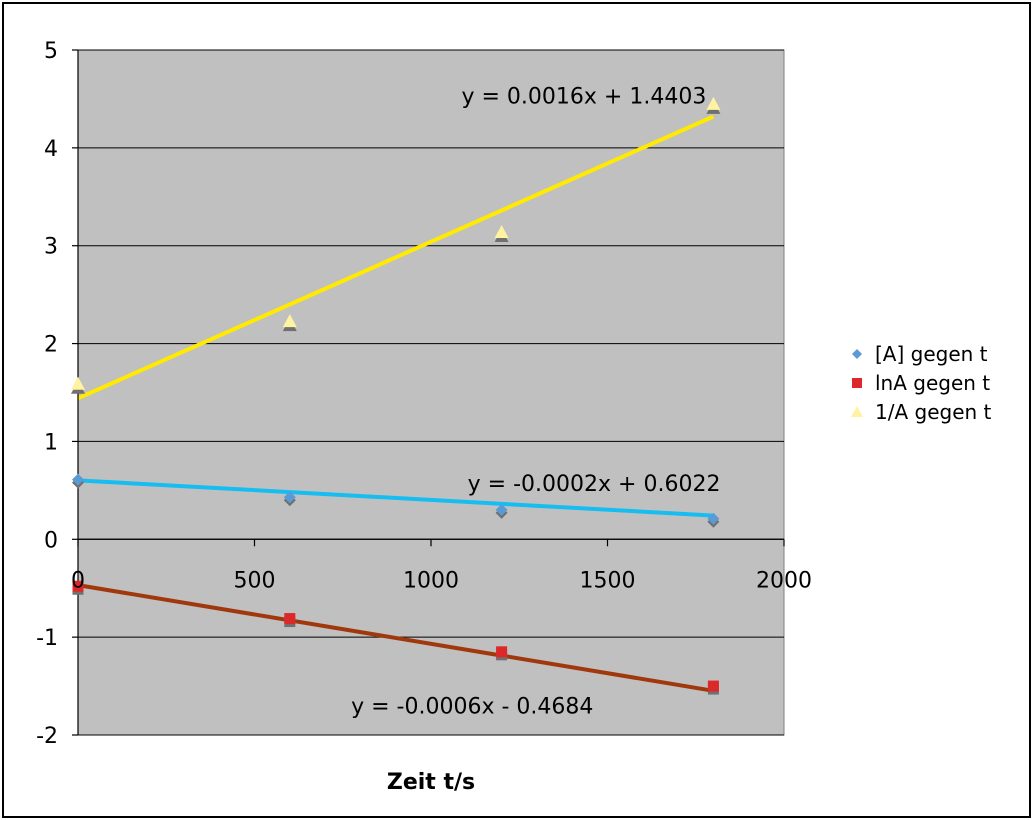  I want to click on trendline-equation: y = -0.0002x + 0.6022, so click(594, 484).